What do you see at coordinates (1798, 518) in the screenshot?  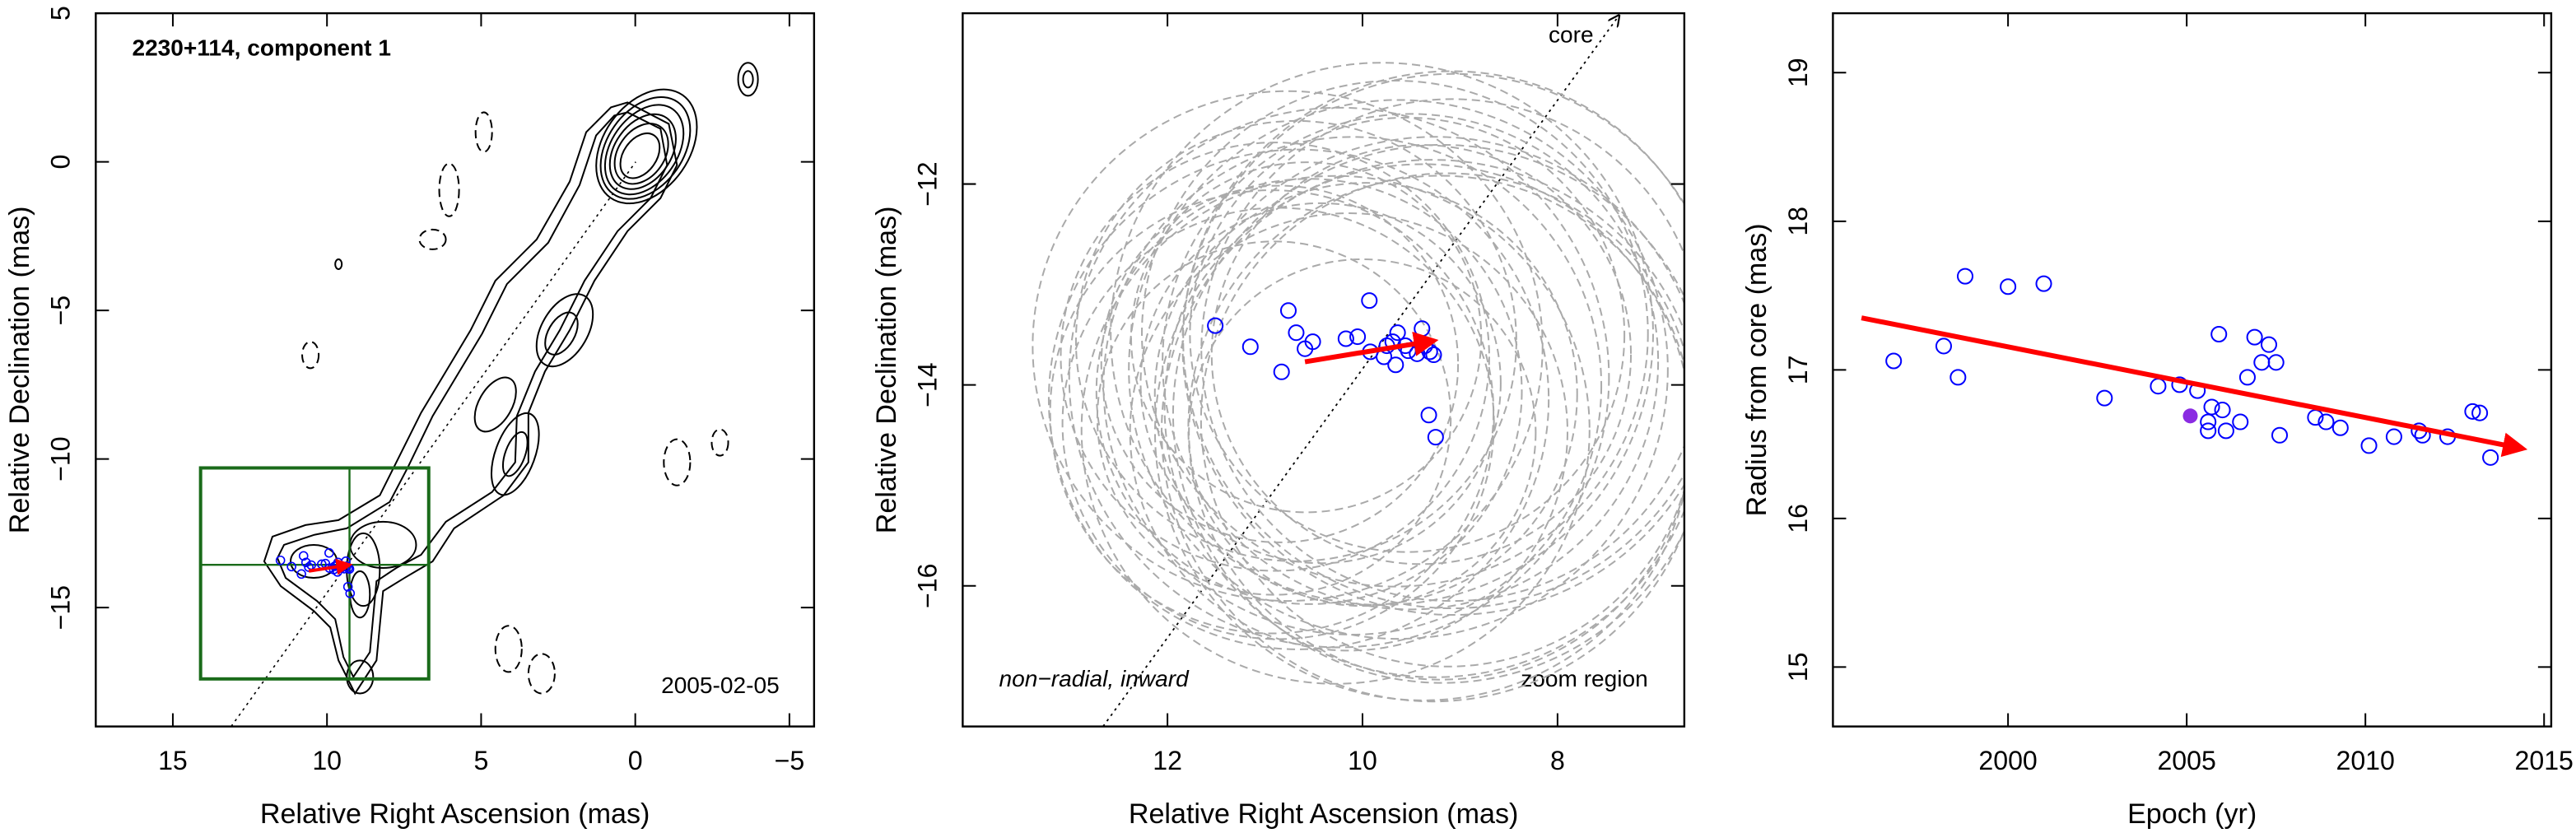 I see `y-tick-label: 16` at bounding box center [1798, 518].